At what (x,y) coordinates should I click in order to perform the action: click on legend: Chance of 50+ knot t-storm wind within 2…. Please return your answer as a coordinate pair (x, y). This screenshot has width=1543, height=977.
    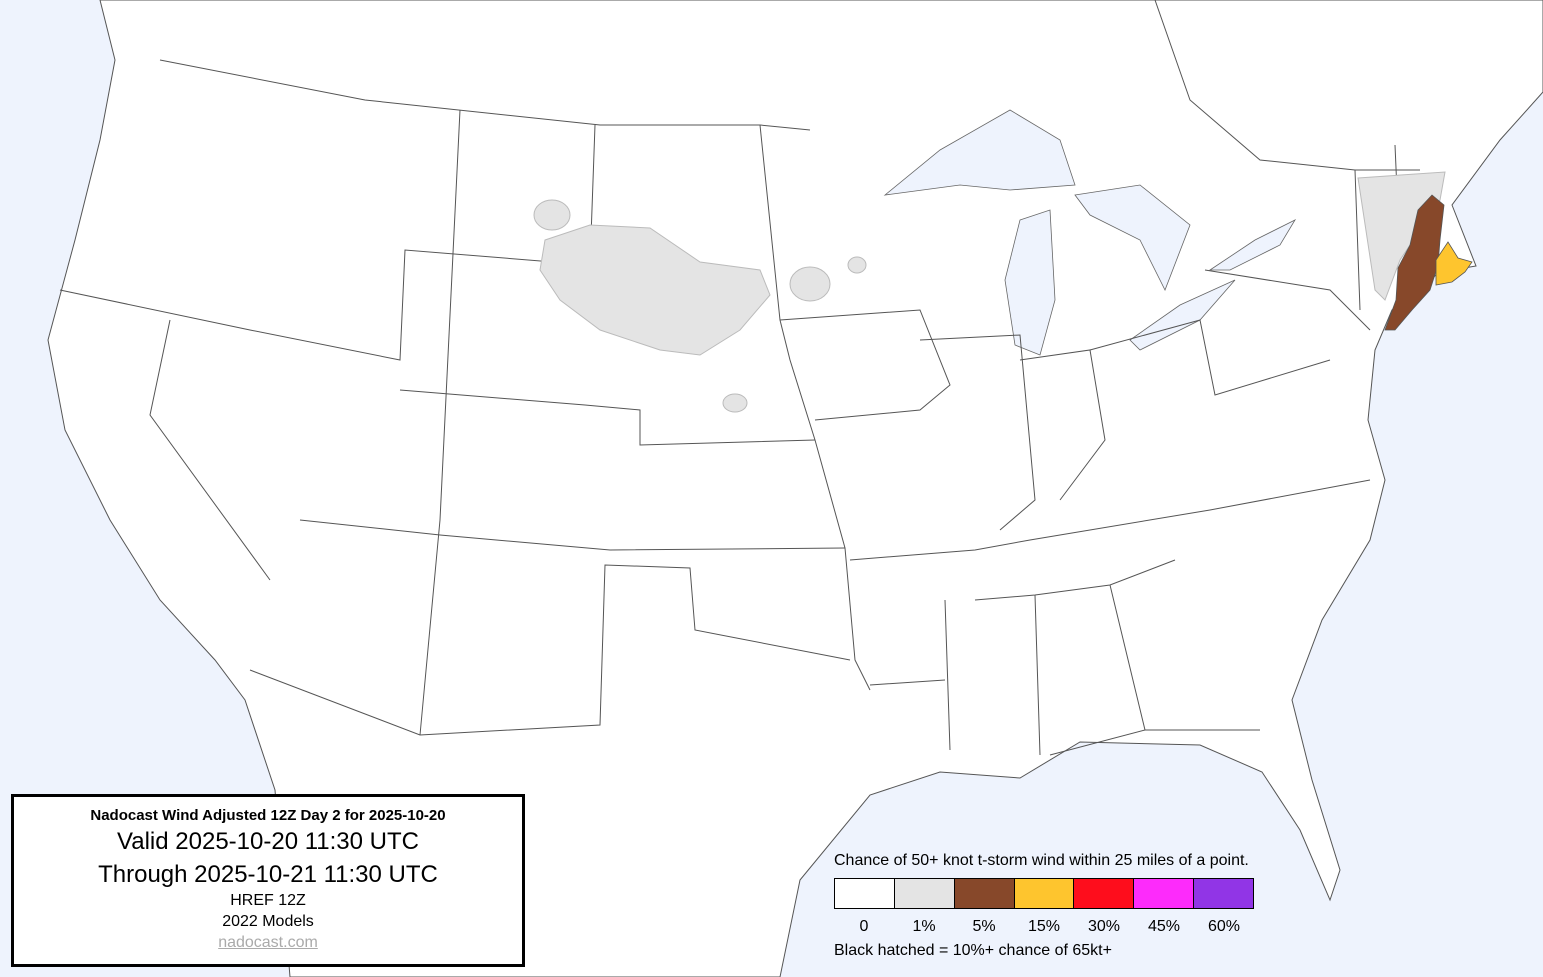
    Looking at the image, I should click on (1044, 906).